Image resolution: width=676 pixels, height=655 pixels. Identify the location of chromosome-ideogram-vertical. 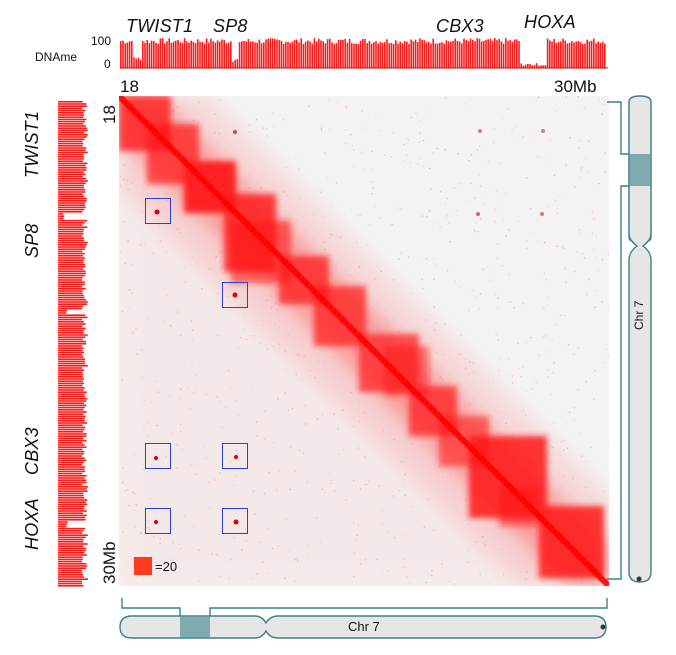
(635, 342).